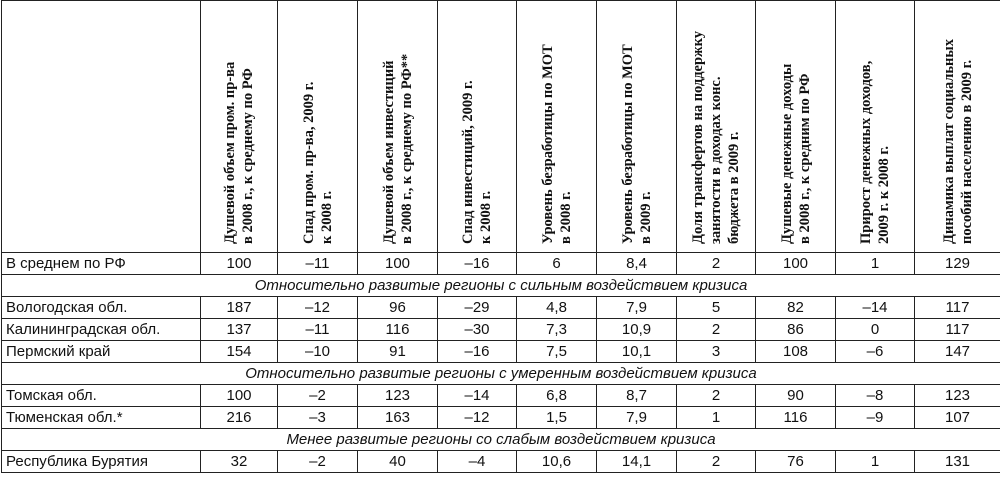 Image resolution: width=1000 pixels, height=503 pixels. Describe the element at coordinates (397, 461) in the screenshot. I see `table-cell: 40` at that location.